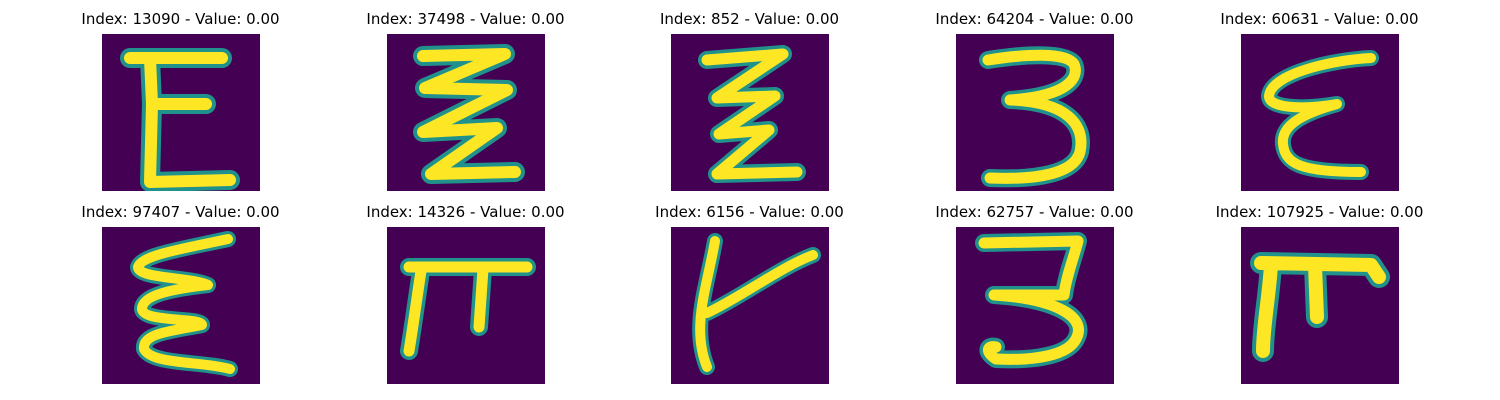 The height and width of the screenshot is (400, 1500). What do you see at coordinates (1319, 212) in the screenshot?
I see `panel-title: Index: 107925 - Value: 0.00` at bounding box center [1319, 212].